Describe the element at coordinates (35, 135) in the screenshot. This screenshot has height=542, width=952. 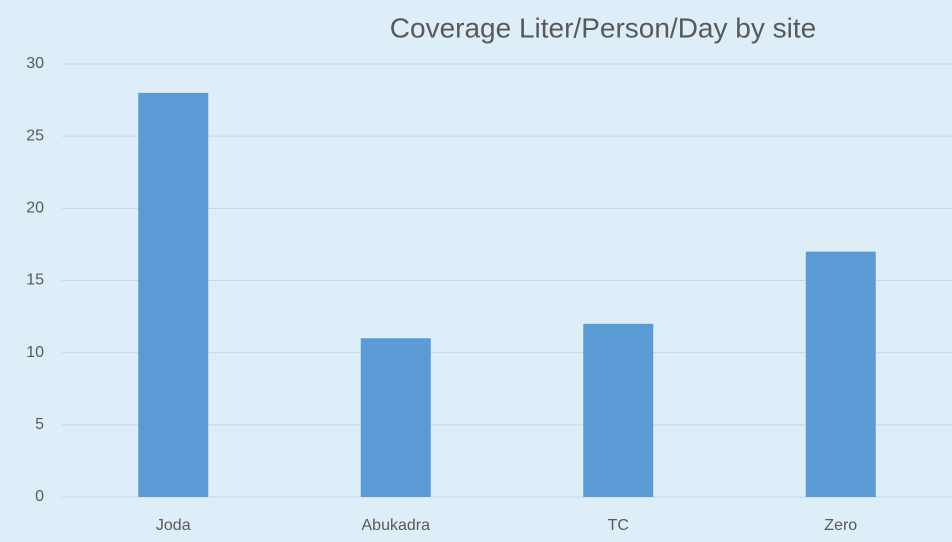
I see `y-tick-label: 25` at that location.